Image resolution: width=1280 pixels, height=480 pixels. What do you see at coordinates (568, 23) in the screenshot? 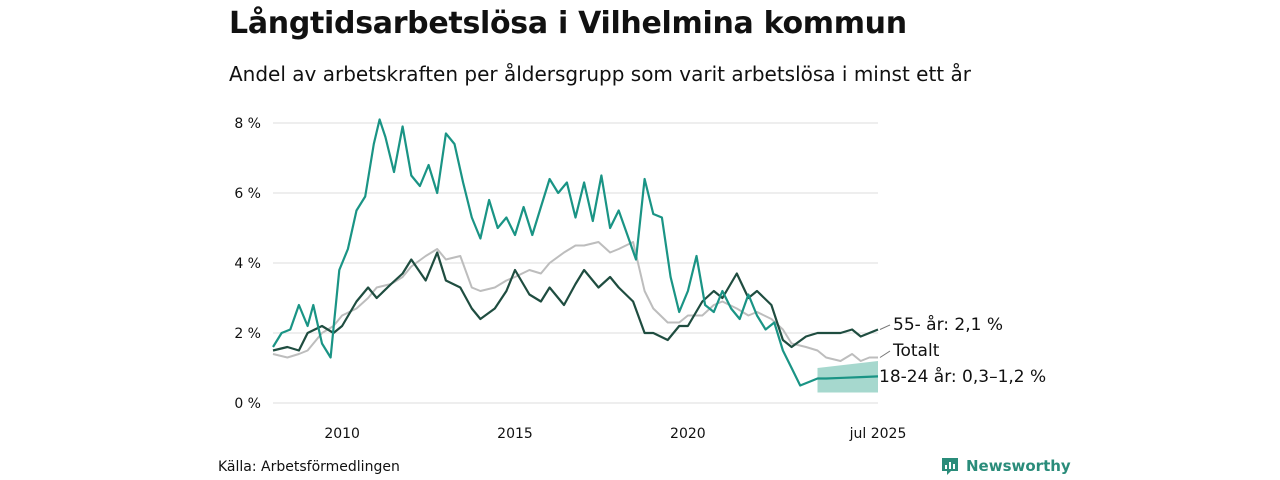
I see `chart-title: Långtidsarbetslösa i Vilhelmina kommun` at bounding box center [568, 23].